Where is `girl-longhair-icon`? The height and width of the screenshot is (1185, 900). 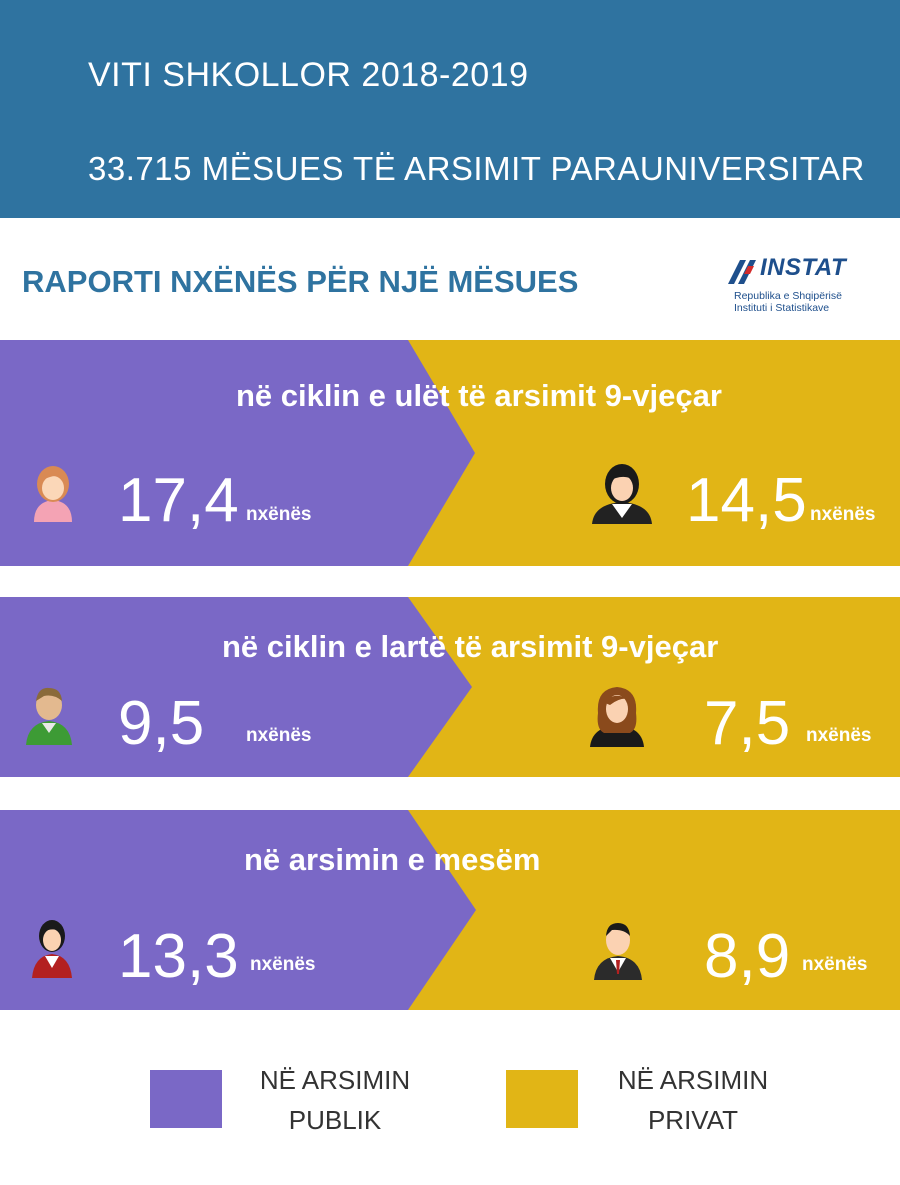 girl-longhair-icon is located at coordinates (617, 717).